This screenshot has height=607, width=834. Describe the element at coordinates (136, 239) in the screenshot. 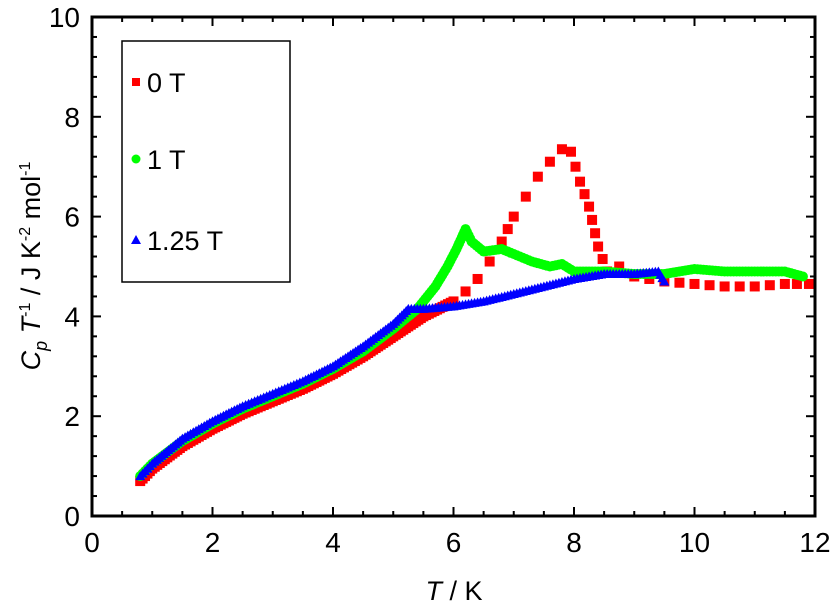

I see `legend-marker-1.25T` at that location.